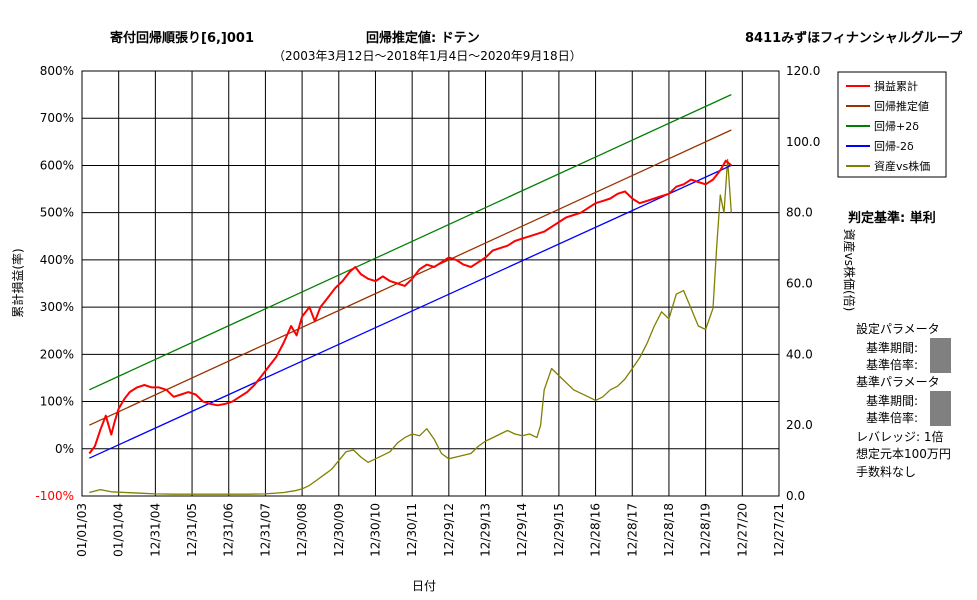  Describe the element at coordinates (119, 530) in the screenshot. I see `x-tick-label: 01/01/04` at that location.